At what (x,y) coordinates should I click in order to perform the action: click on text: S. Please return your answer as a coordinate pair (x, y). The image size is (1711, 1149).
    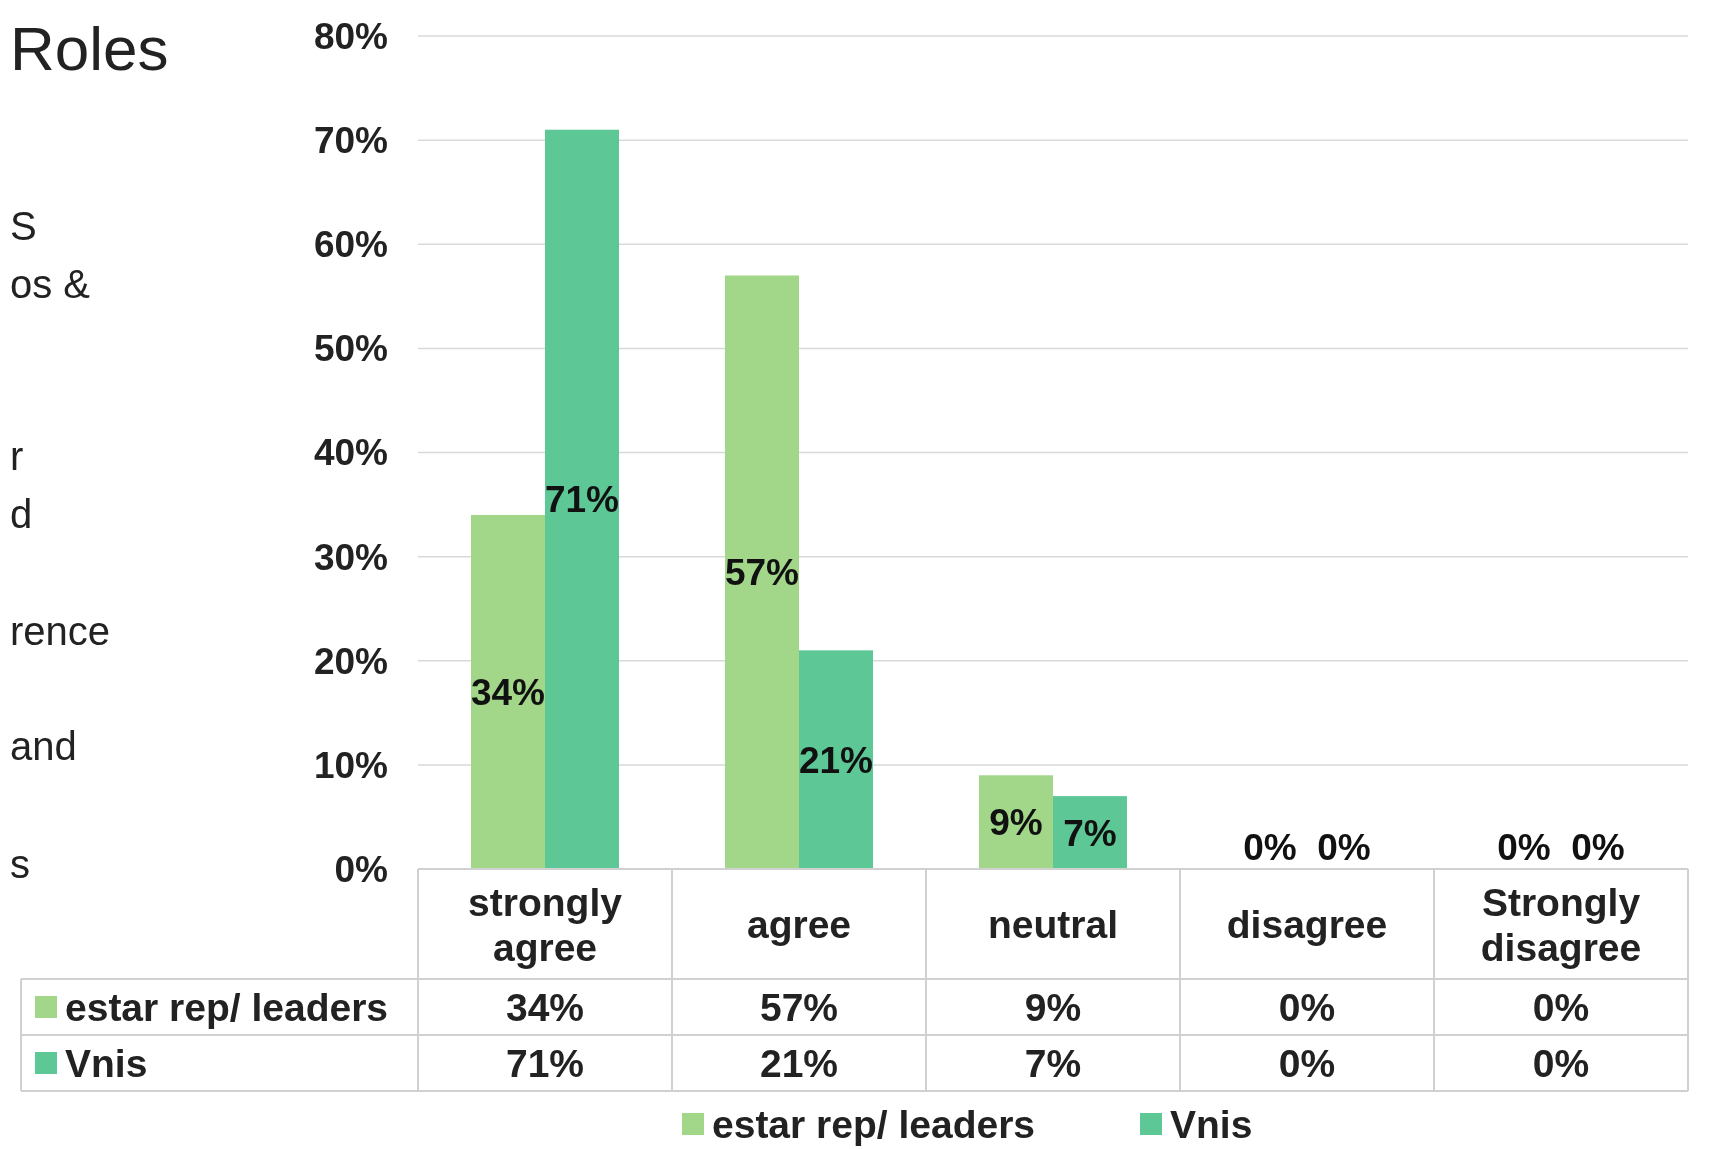
    Looking at the image, I should click on (23, 226).